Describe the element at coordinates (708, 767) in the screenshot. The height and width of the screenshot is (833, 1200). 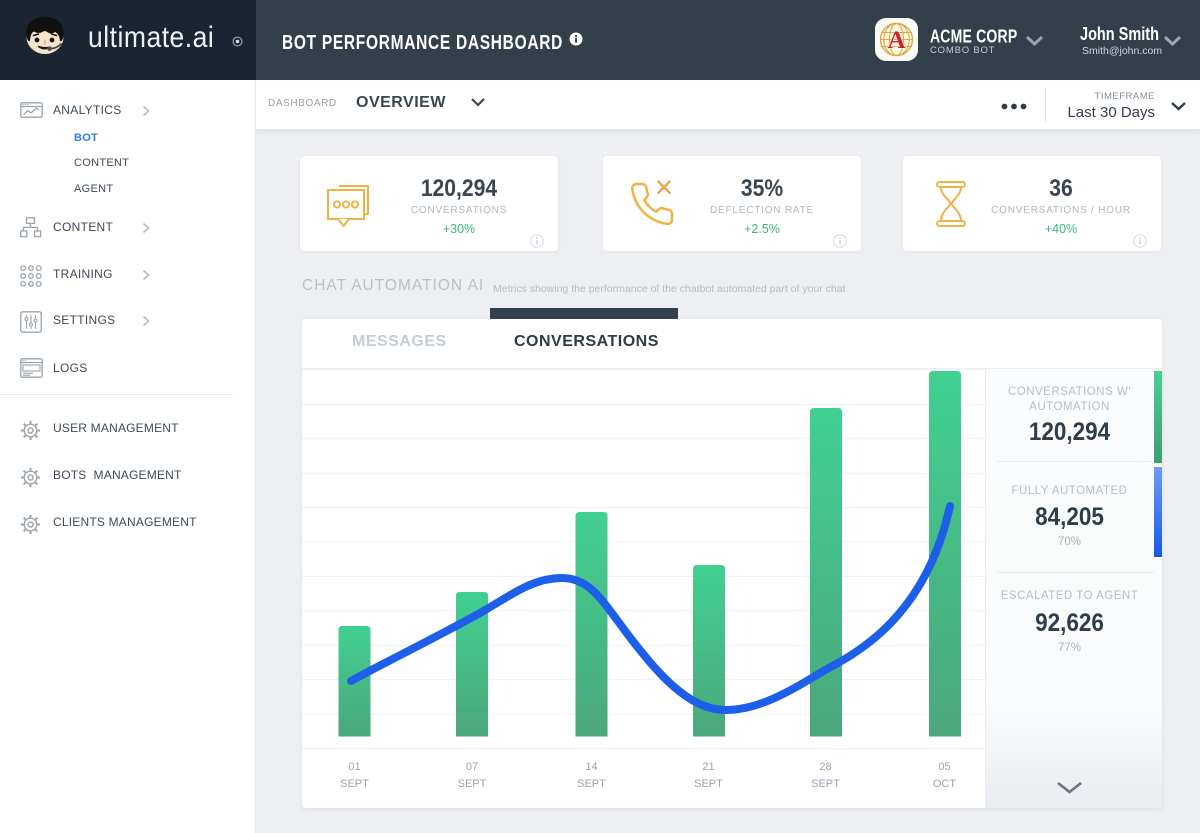
I see `svg-text: 21` at that location.